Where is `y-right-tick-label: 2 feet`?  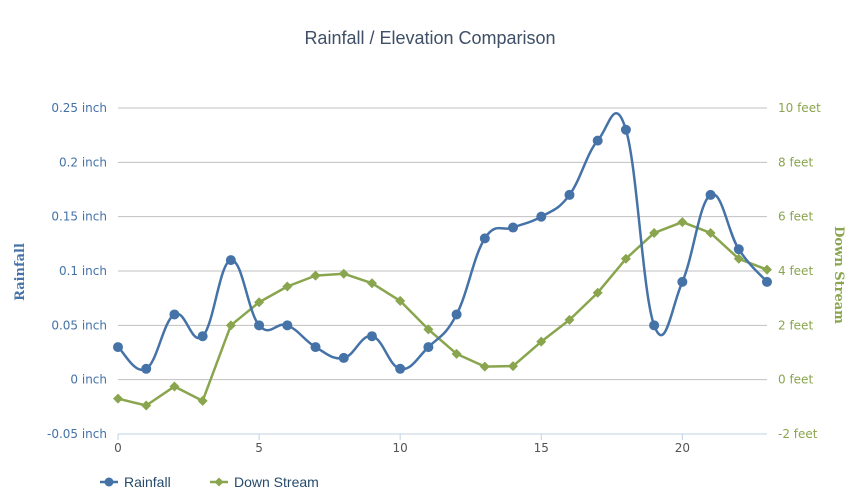
y-right-tick-label: 2 feet is located at coordinates (795, 325).